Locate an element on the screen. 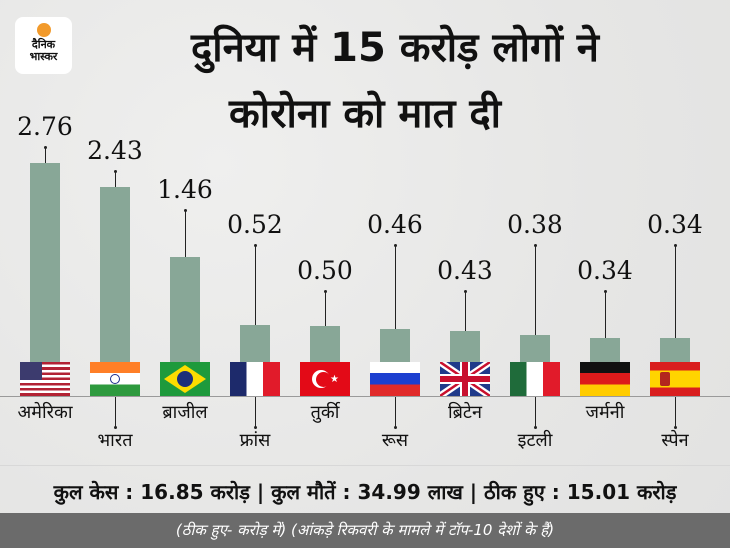 The image size is (730, 548). divider is located at coordinates (365, 465).